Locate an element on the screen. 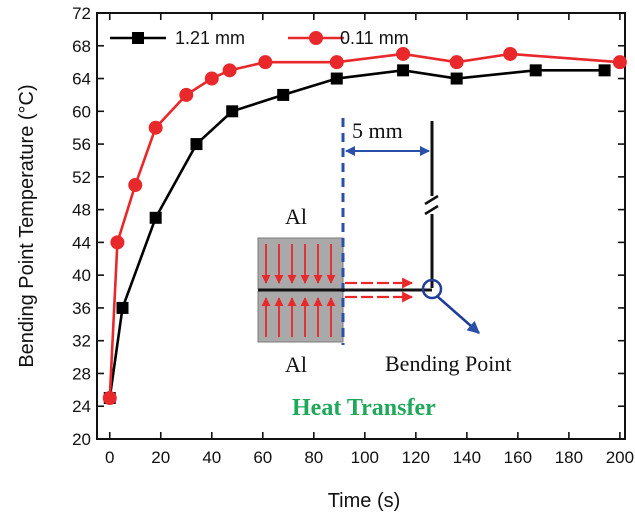  y-tick-label: 56 is located at coordinates (81, 144).